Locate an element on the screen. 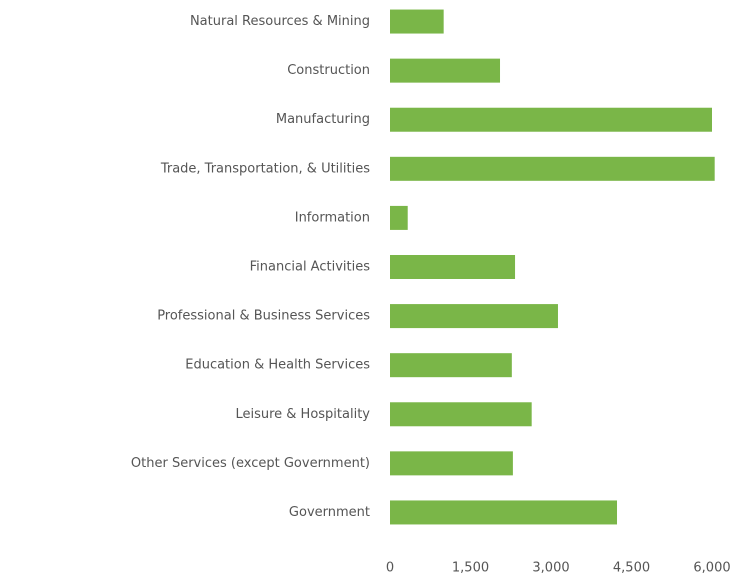 The width and height of the screenshot is (735, 586). x-tick-label: 0 is located at coordinates (390, 568).